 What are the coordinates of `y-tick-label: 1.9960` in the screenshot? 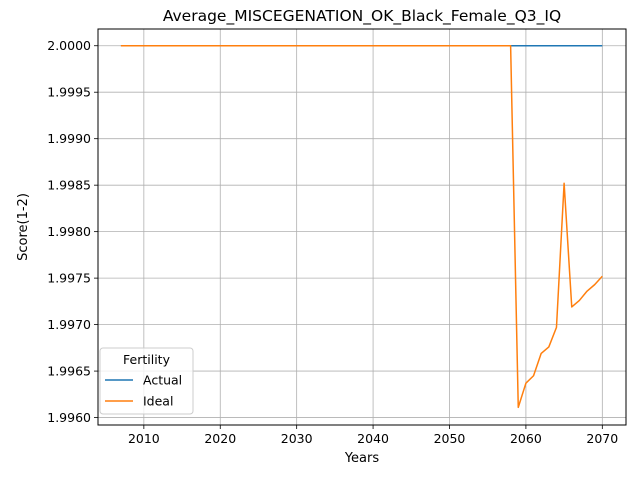 It's located at (69, 417).